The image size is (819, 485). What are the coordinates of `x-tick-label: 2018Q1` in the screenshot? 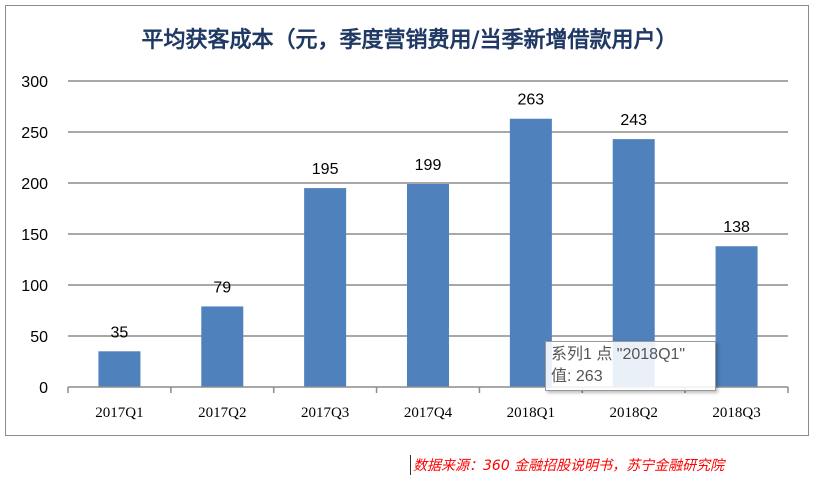 It's located at (531, 413).